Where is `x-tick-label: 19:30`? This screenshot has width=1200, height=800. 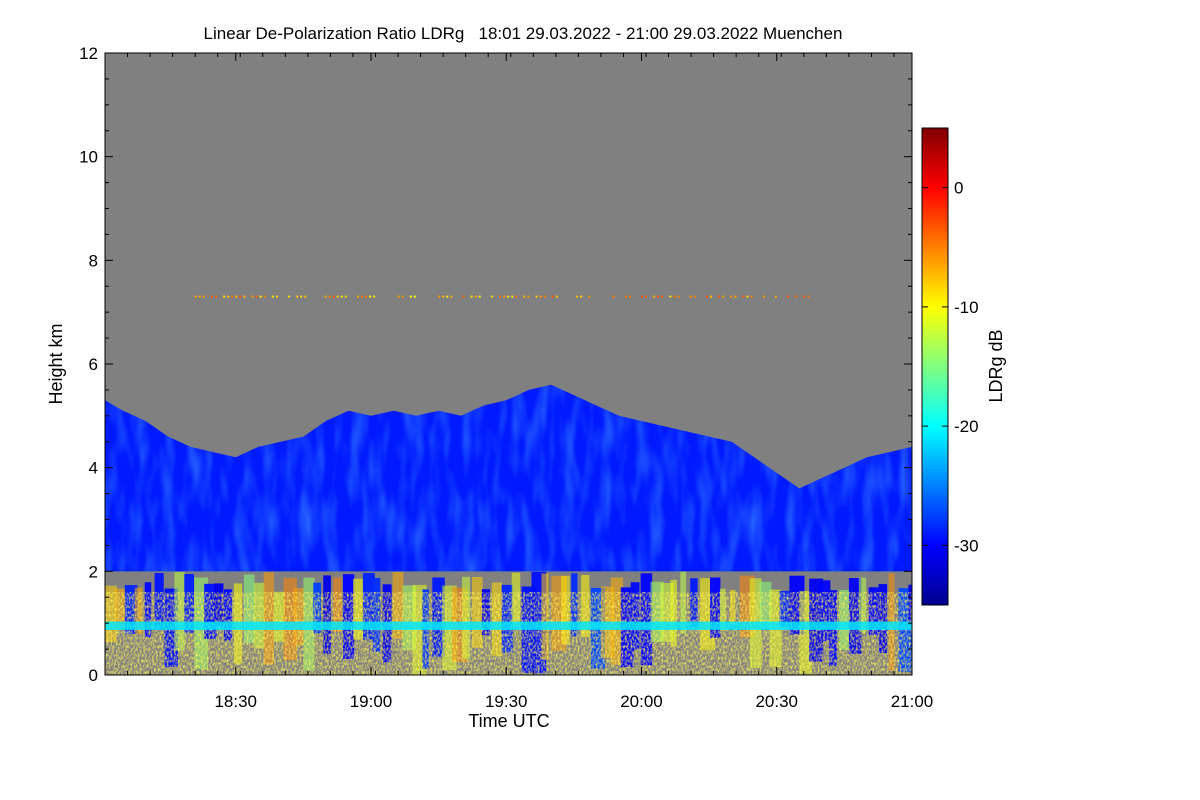
x-tick-label: 19:30 is located at coordinates (506, 701).